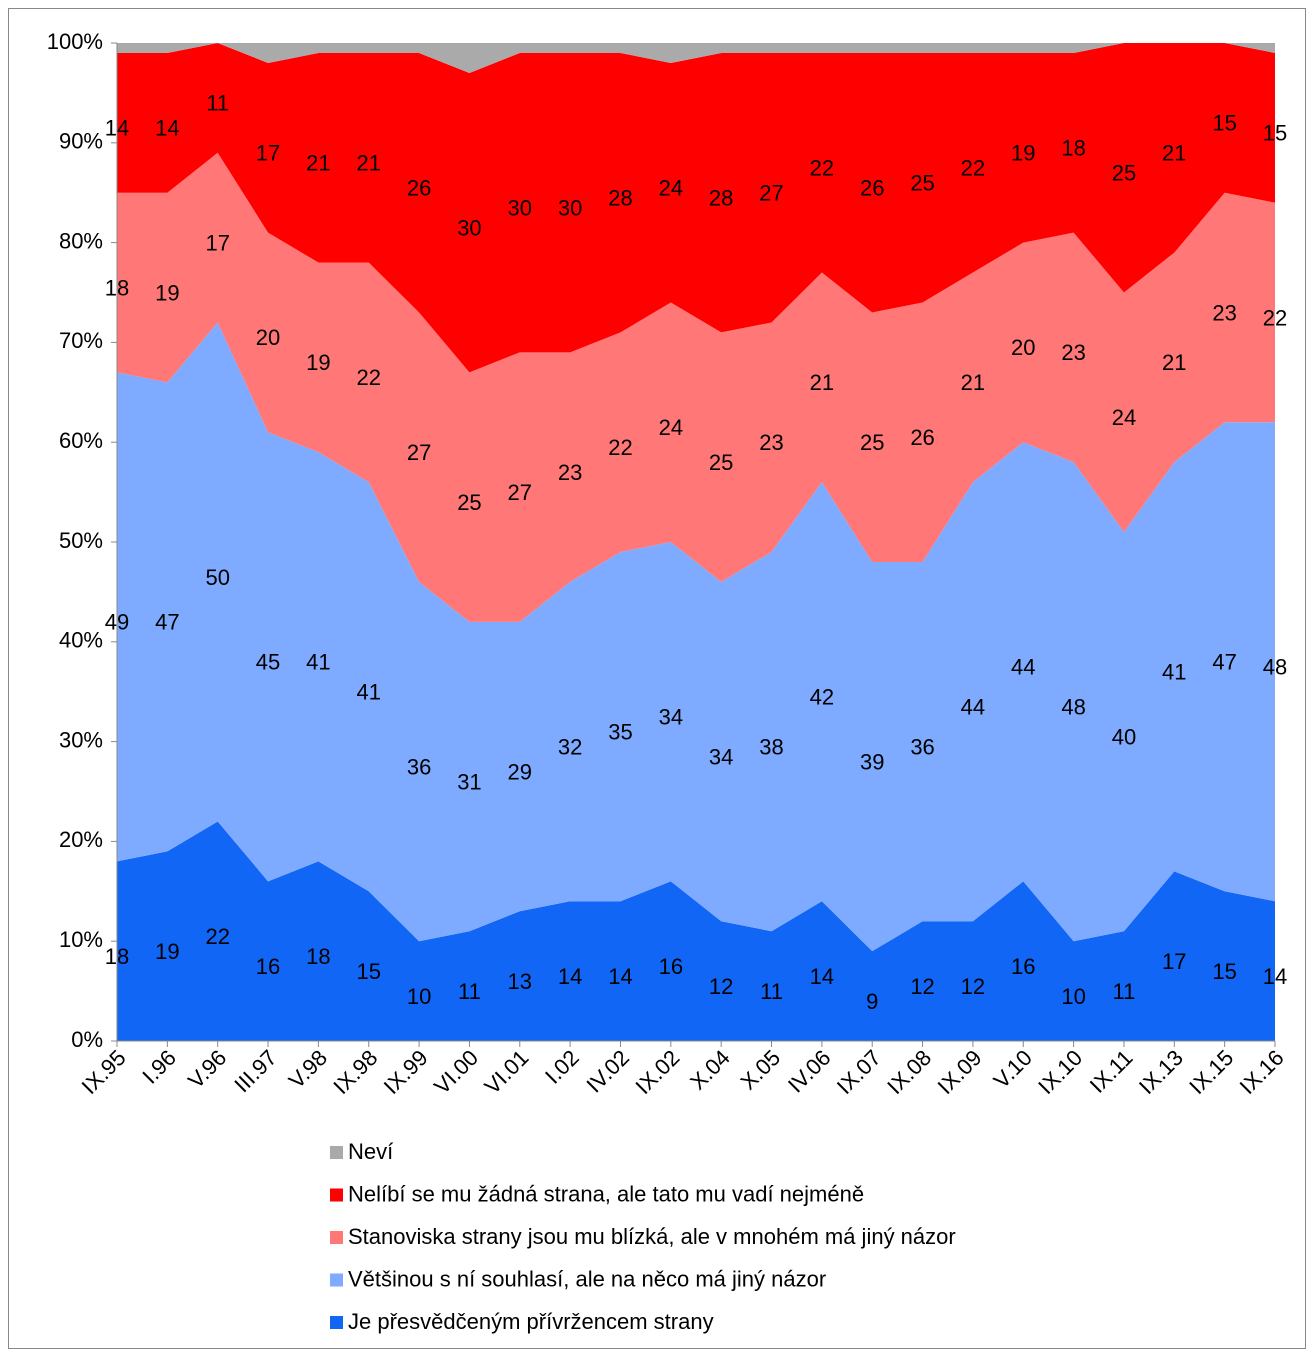 Image resolution: width=1314 pixels, height=1354 pixels. What do you see at coordinates (217, 577) in the screenshot?
I see `data-label: 50` at bounding box center [217, 577].